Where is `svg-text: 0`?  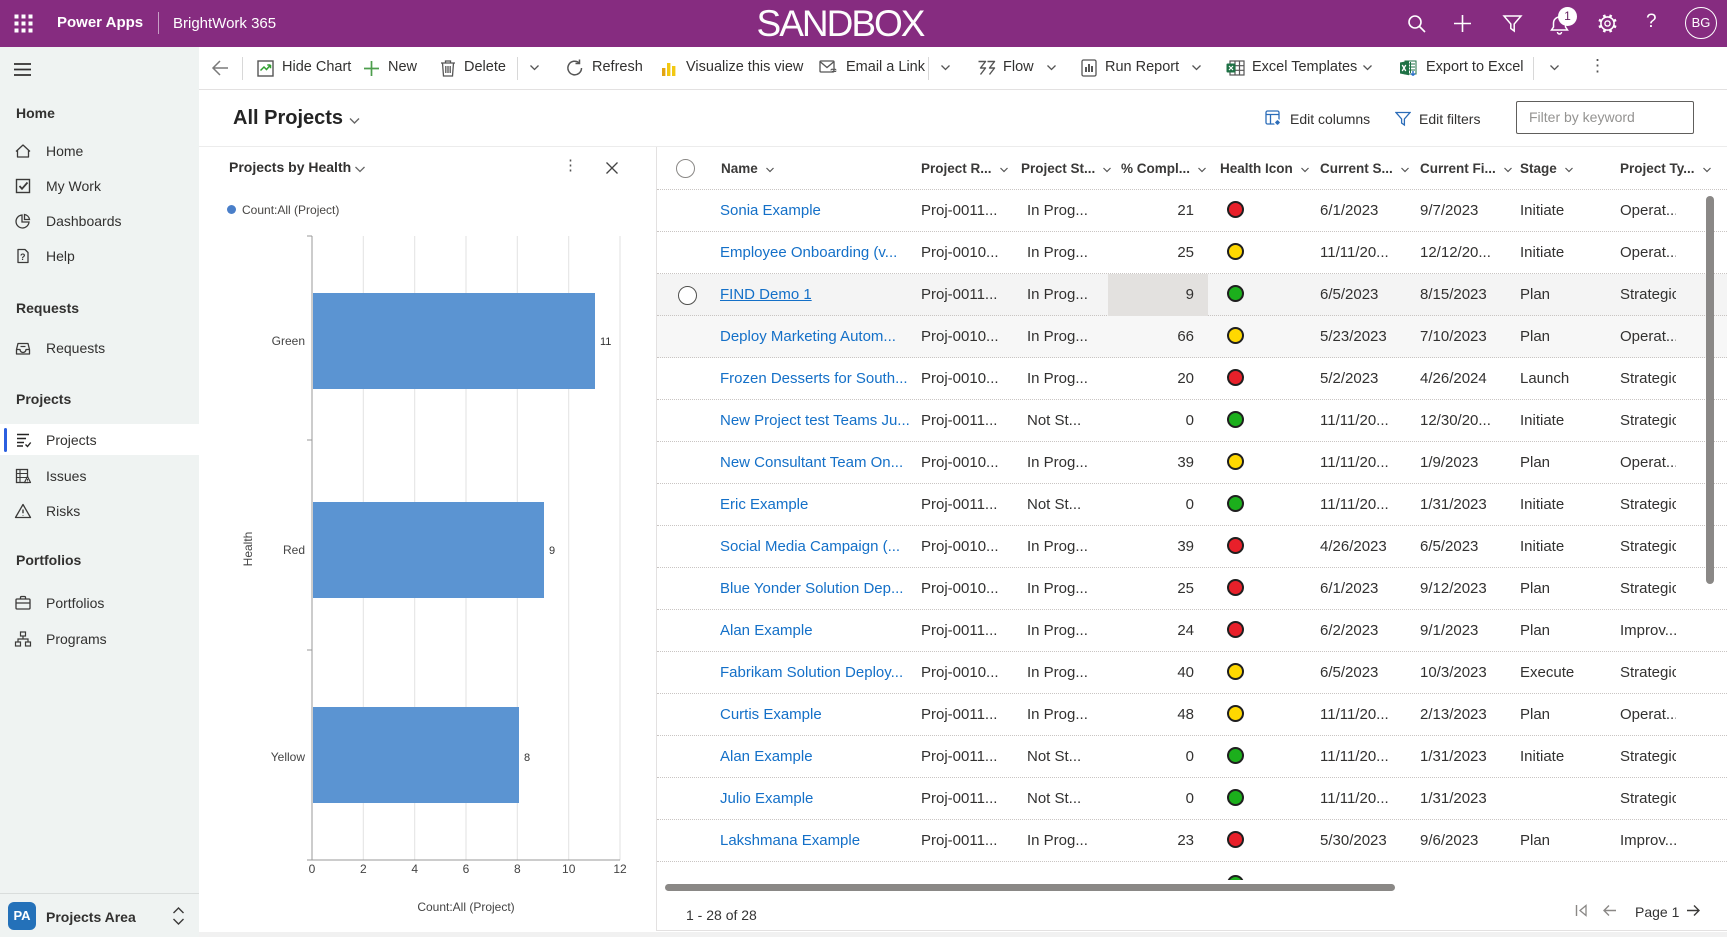 svg-text: 0 is located at coordinates (312, 869).